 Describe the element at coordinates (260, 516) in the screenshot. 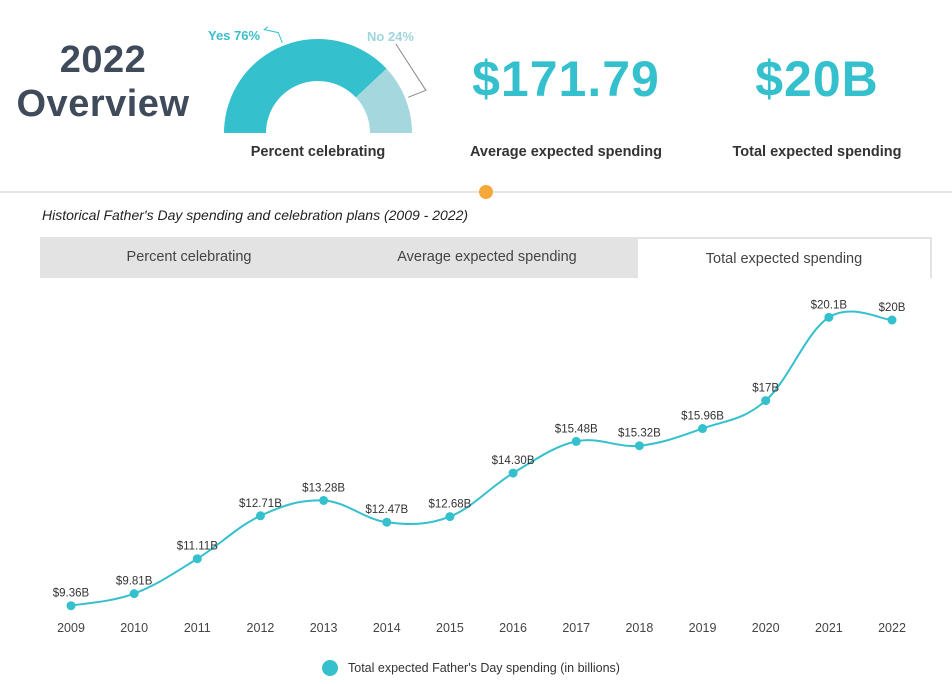

I see `data-point-2012` at that location.